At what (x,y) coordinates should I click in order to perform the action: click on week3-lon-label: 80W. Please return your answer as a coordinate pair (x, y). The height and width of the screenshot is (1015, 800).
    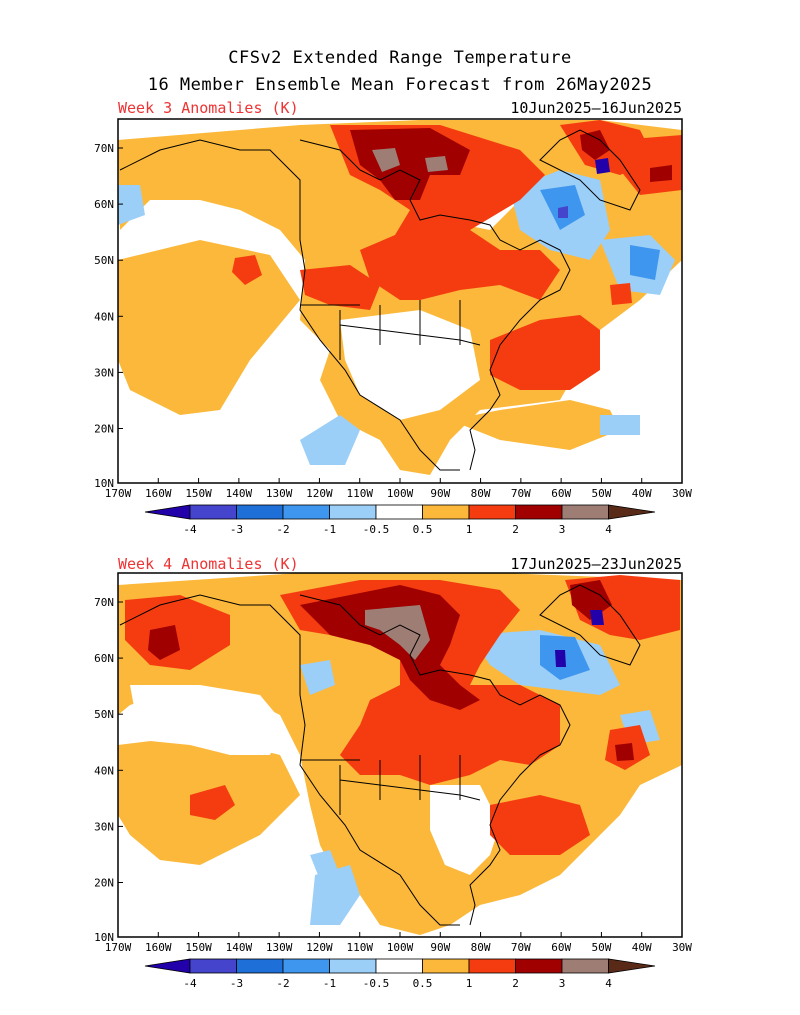
    Looking at the image, I should click on (481, 493).